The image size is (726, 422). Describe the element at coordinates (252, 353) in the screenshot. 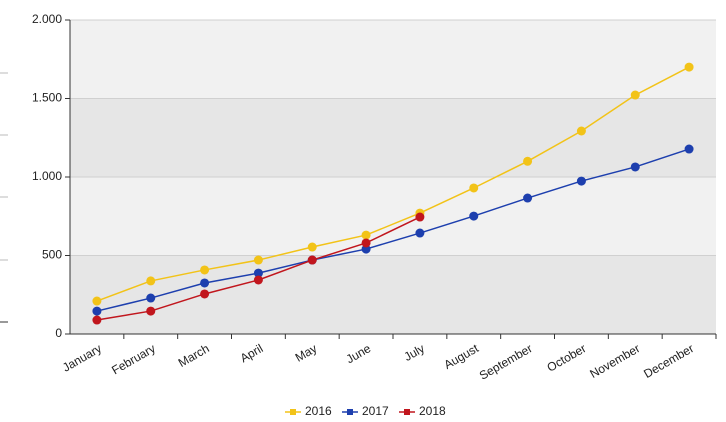

I see `x-tick-label: April` at that location.